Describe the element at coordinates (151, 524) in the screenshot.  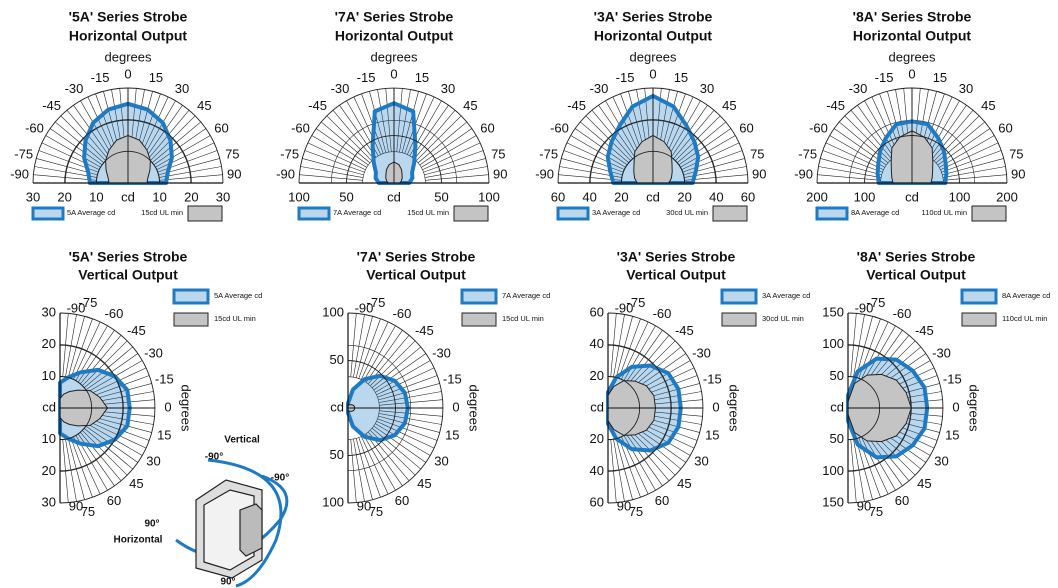
I see `inset-label: 90°` at that location.